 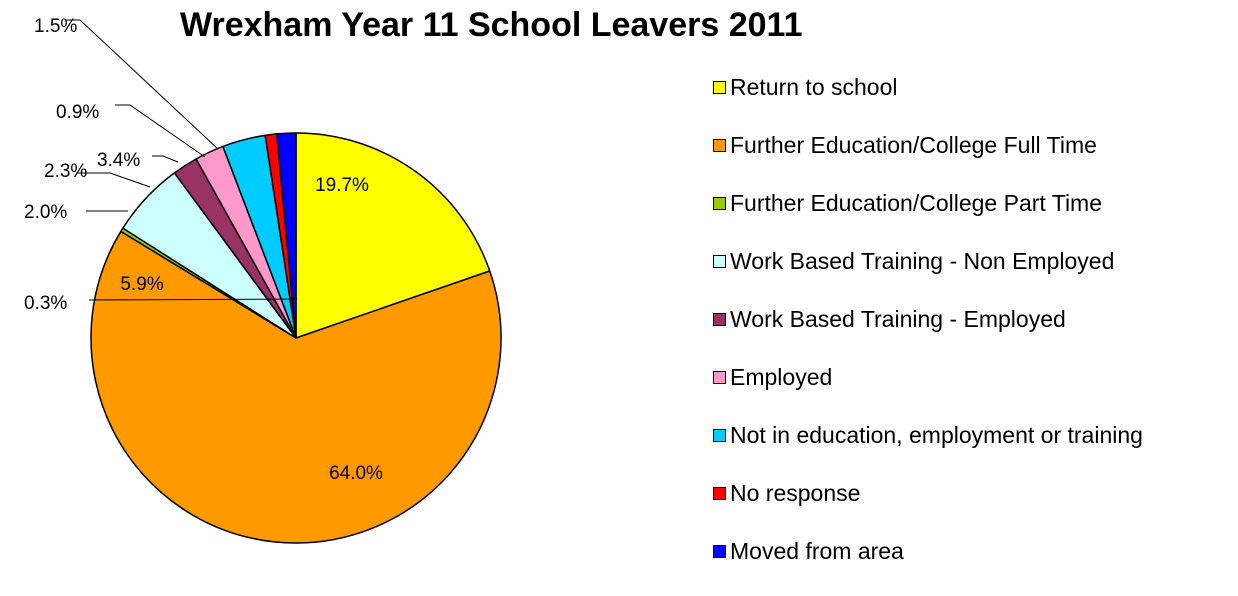 I want to click on legend-item: Work Based Training - Non Employed, so click(x=928, y=277).